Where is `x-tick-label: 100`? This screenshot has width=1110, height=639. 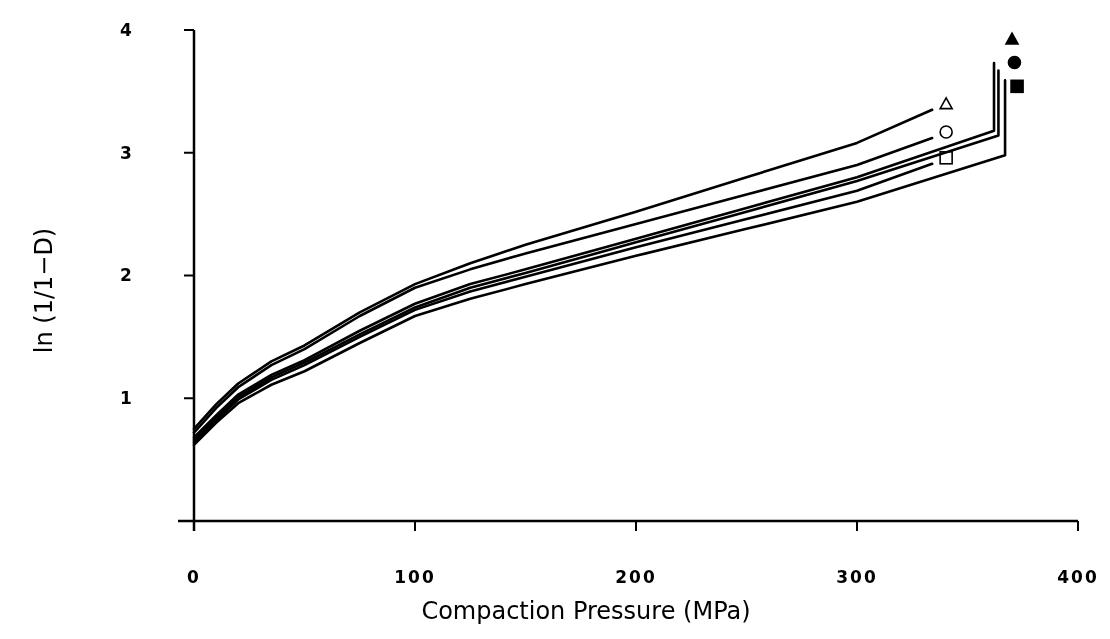 x-tick-label: 100 is located at coordinates (415, 577).